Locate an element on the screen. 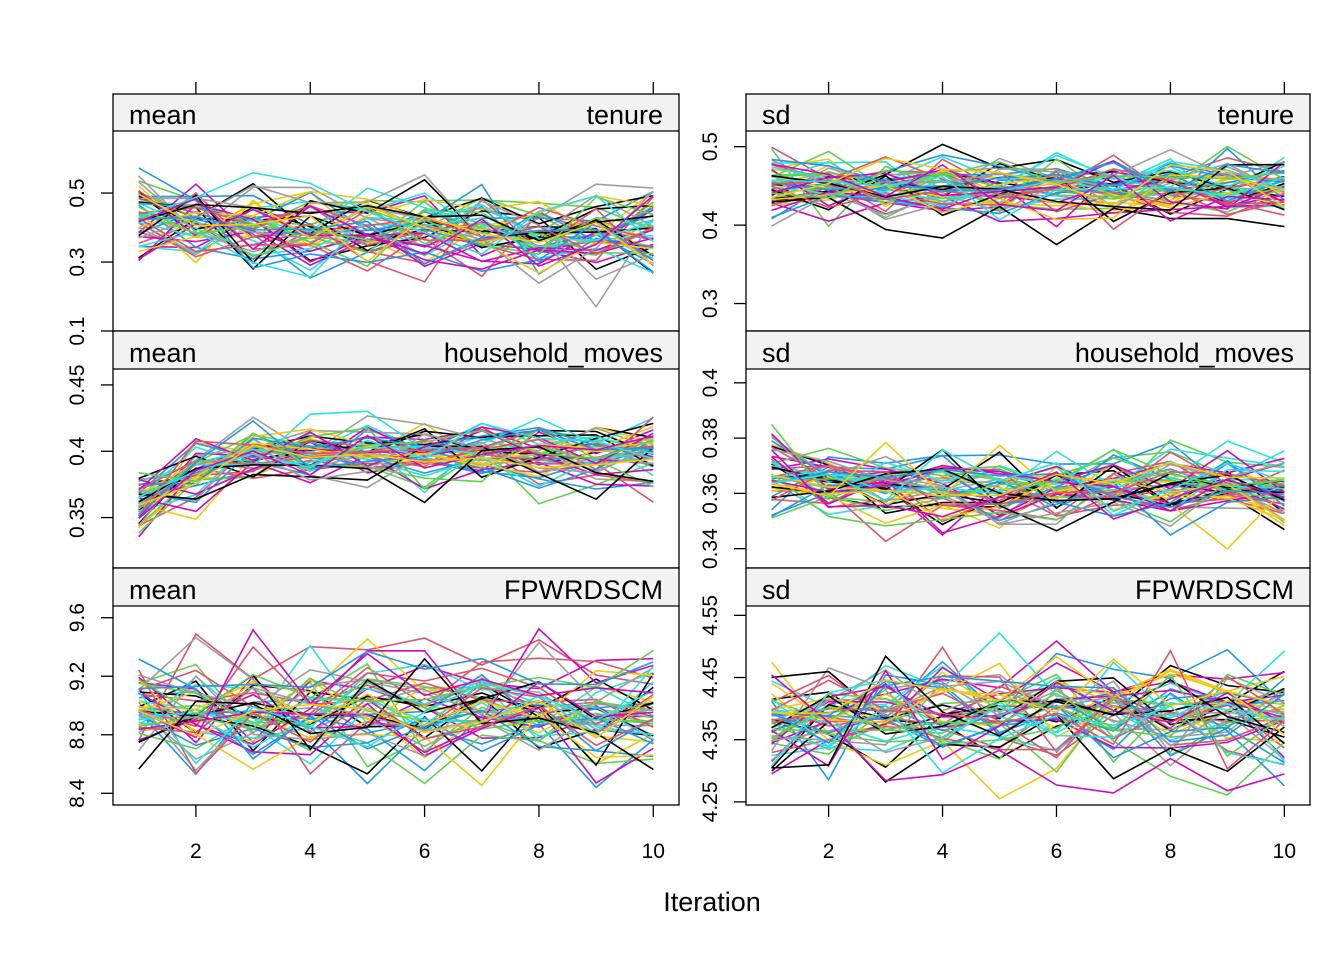 This screenshot has width=1344, height=960. y-tick-label: 0.1 is located at coordinates (77, 330).